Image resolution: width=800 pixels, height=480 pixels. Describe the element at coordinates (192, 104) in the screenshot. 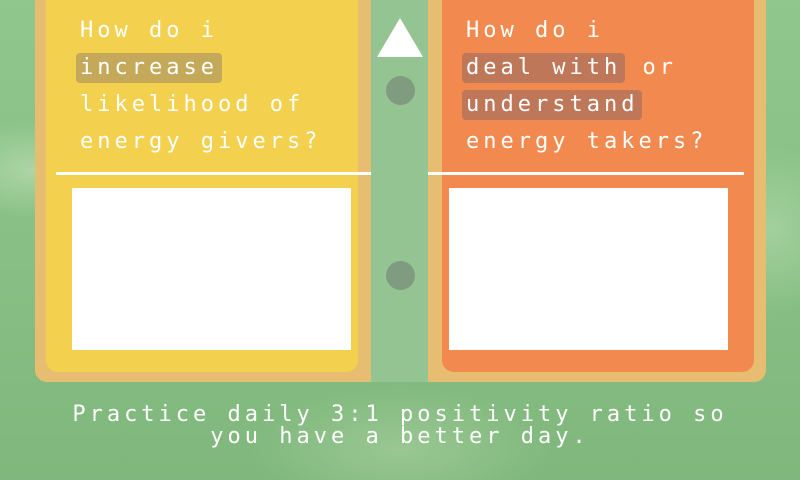

I see `question-line: likelihood of` at that location.